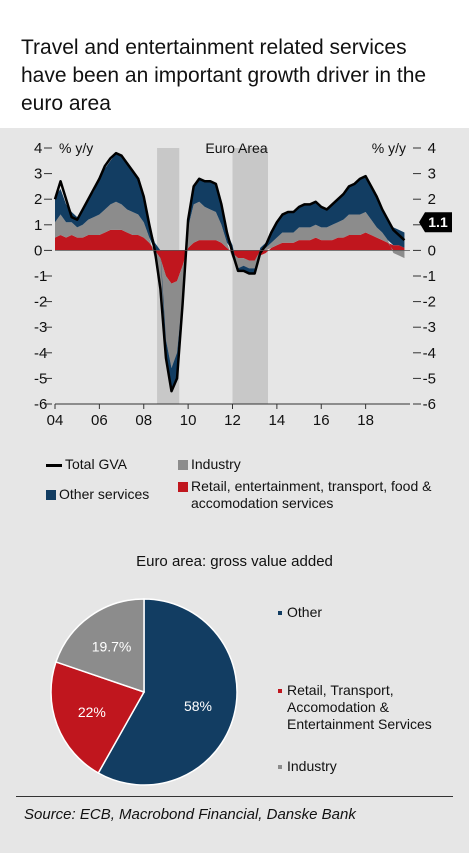  Describe the element at coordinates (38, 199) in the screenshot. I see `y-tick-left-2: 2` at that location.